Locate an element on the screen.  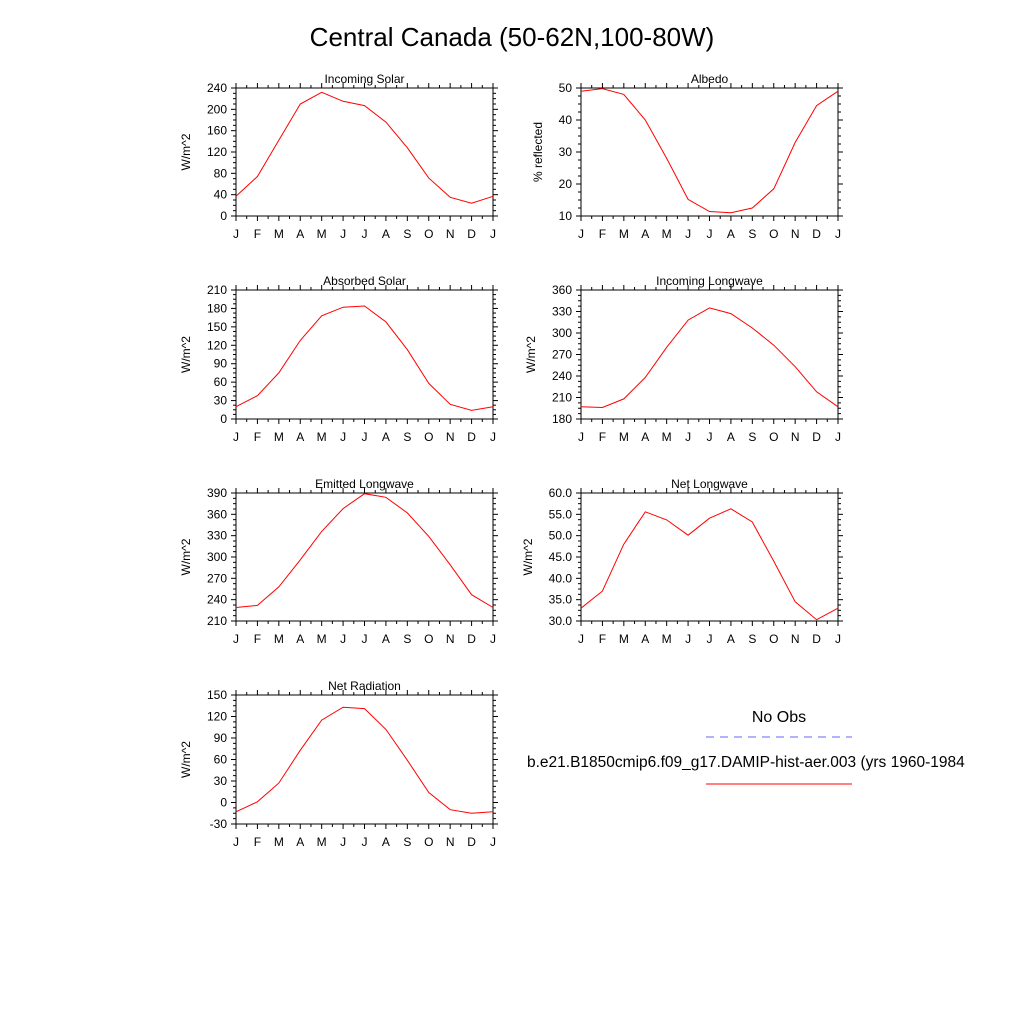
y-tick-label: 55.0 is located at coordinates (561, 514).